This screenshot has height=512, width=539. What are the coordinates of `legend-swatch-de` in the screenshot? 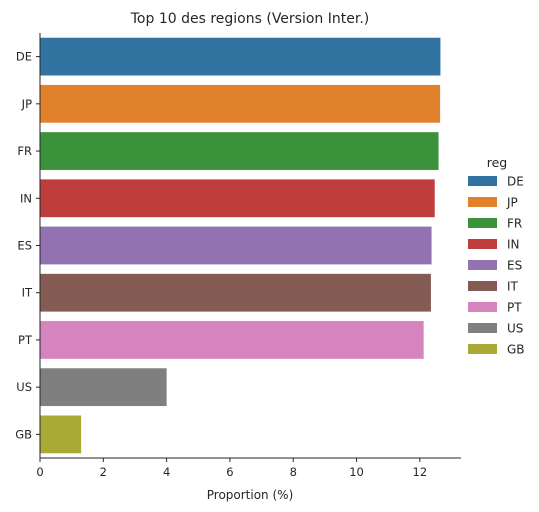 It's located at (482, 181).